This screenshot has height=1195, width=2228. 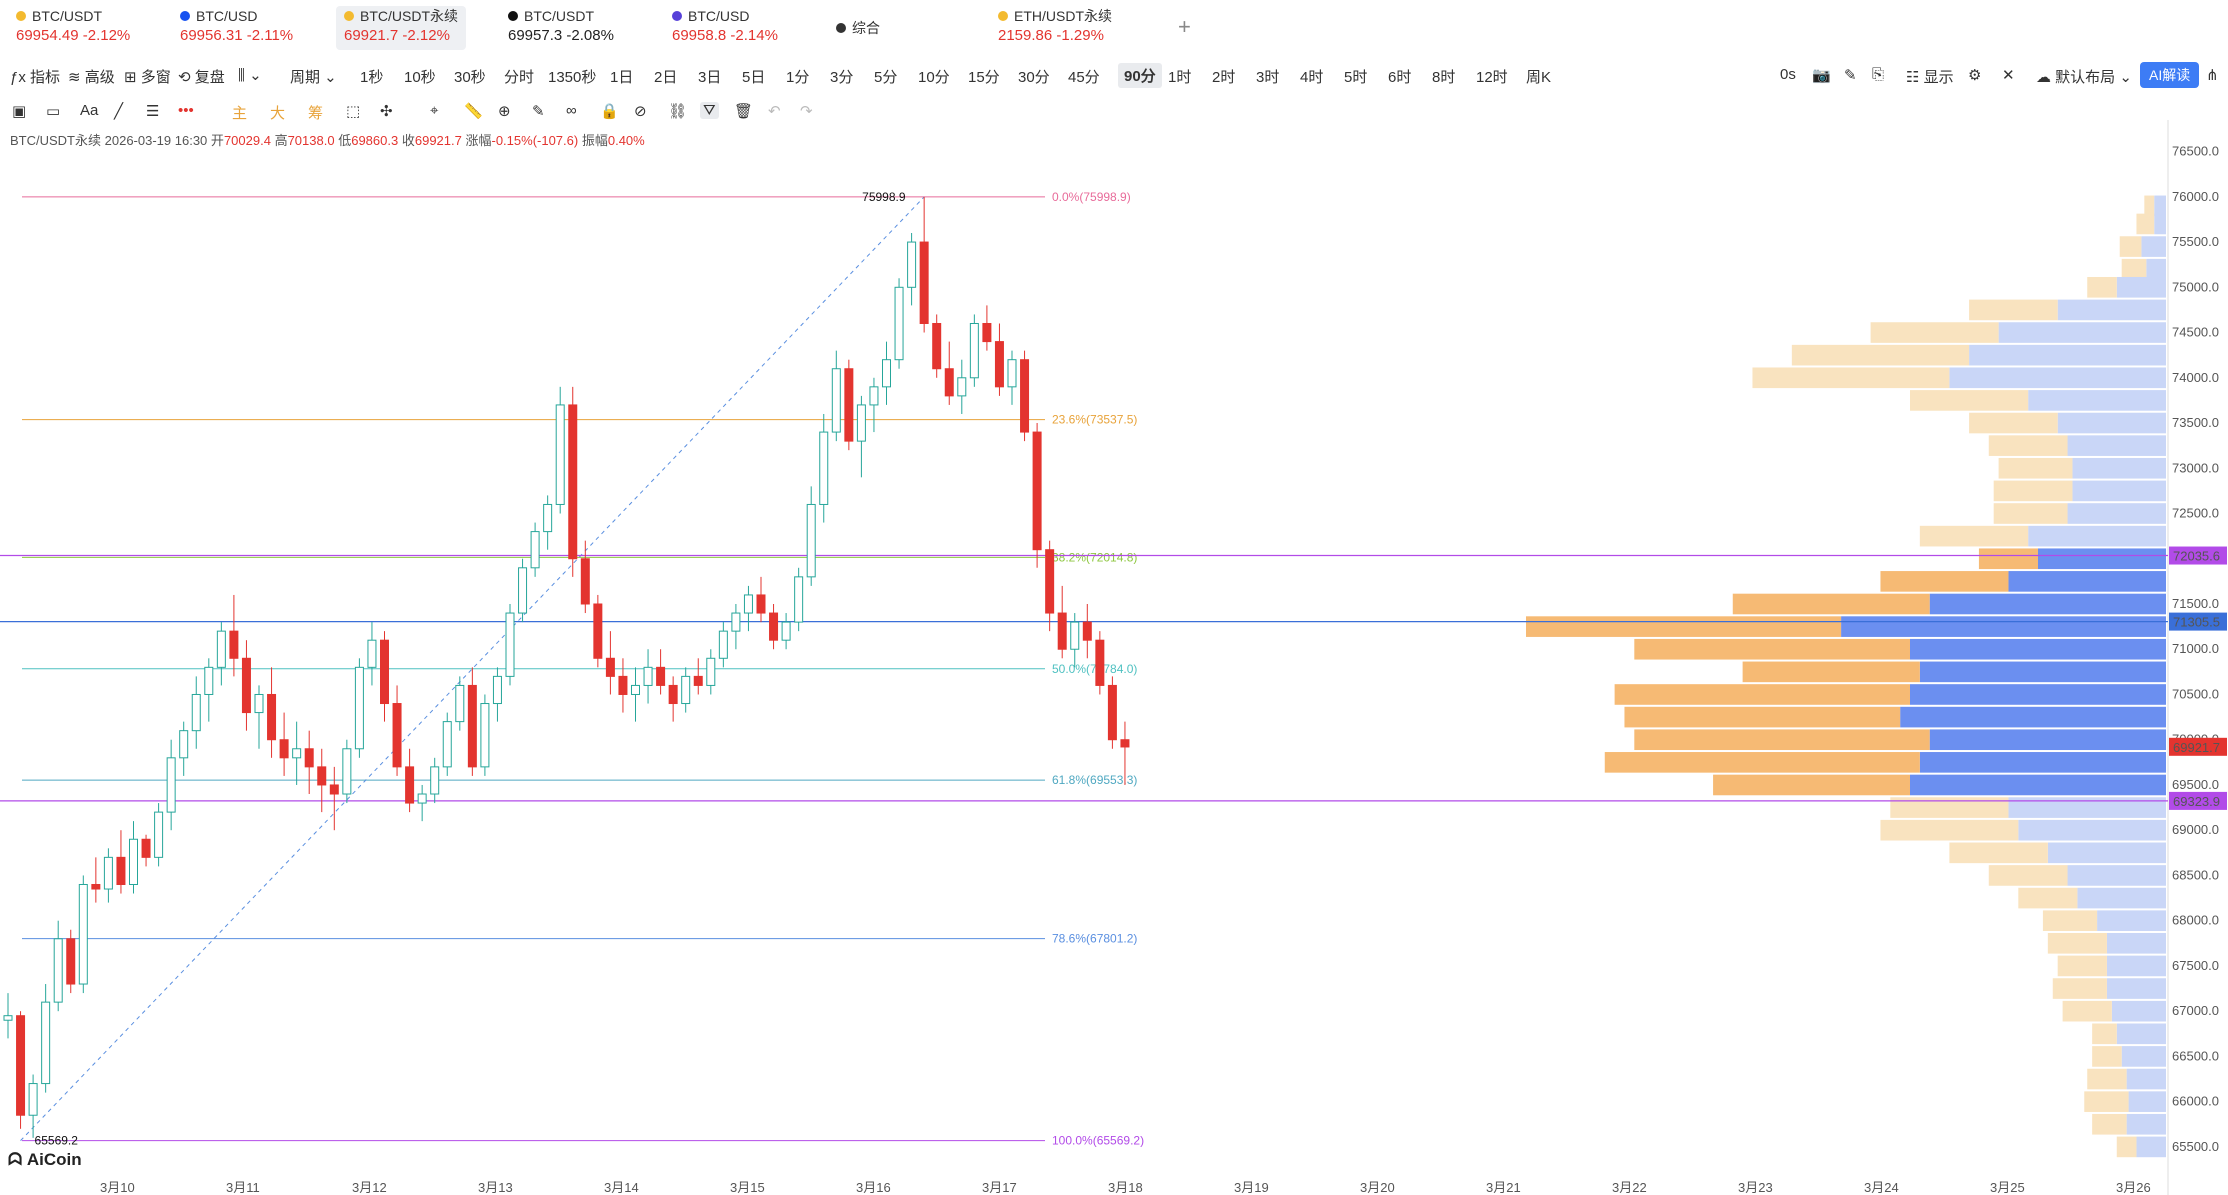 I want to click on symbol-tab: BTC/USDT永续 69921.7 -2.12%, so click(x=401, y=28).